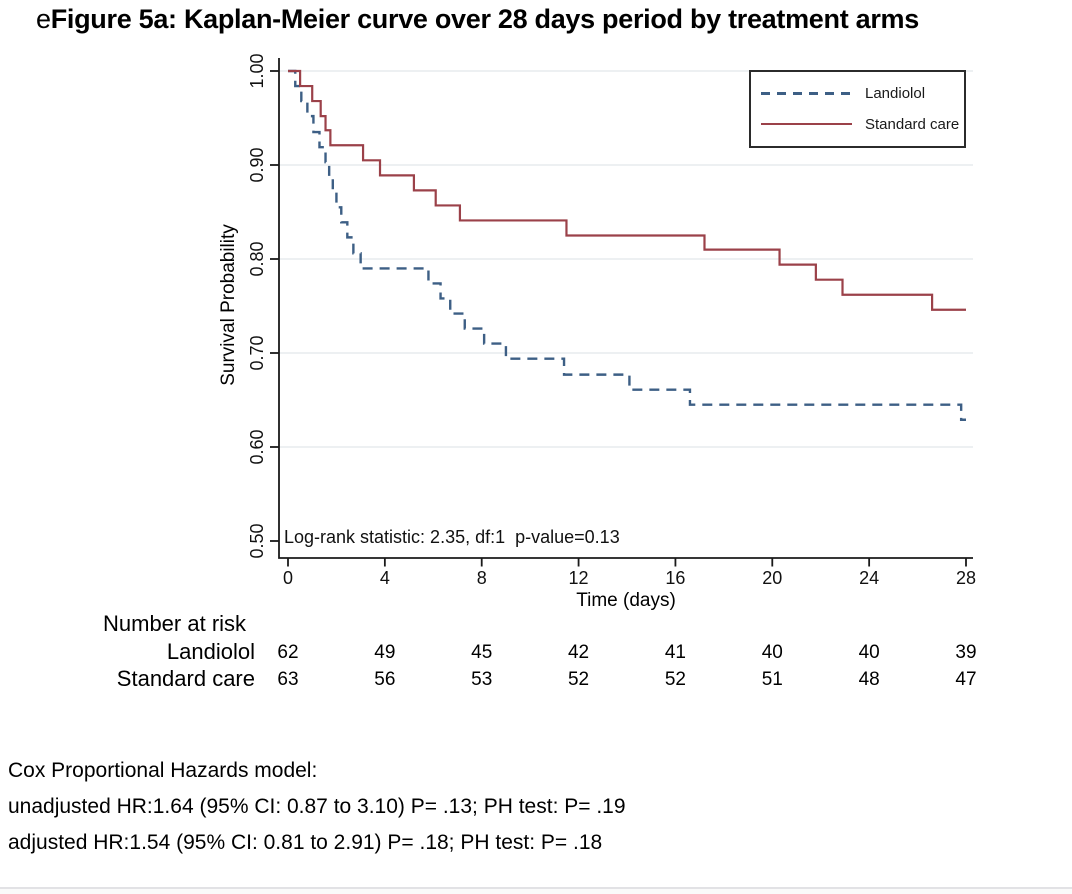  I want to click on y-tick-label: 0.90, so click(257, 164).